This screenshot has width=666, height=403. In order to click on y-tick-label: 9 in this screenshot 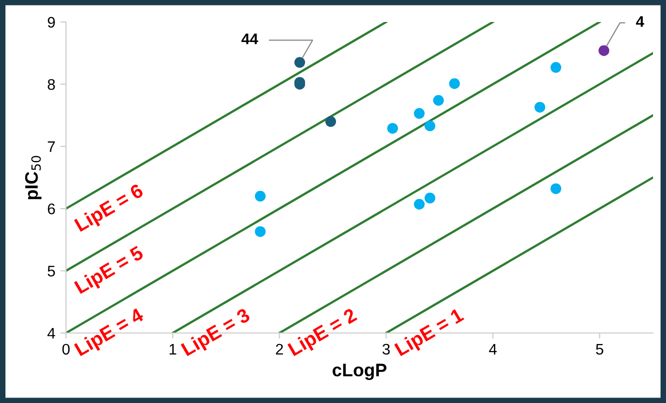, I will do `click(51, 22)`.